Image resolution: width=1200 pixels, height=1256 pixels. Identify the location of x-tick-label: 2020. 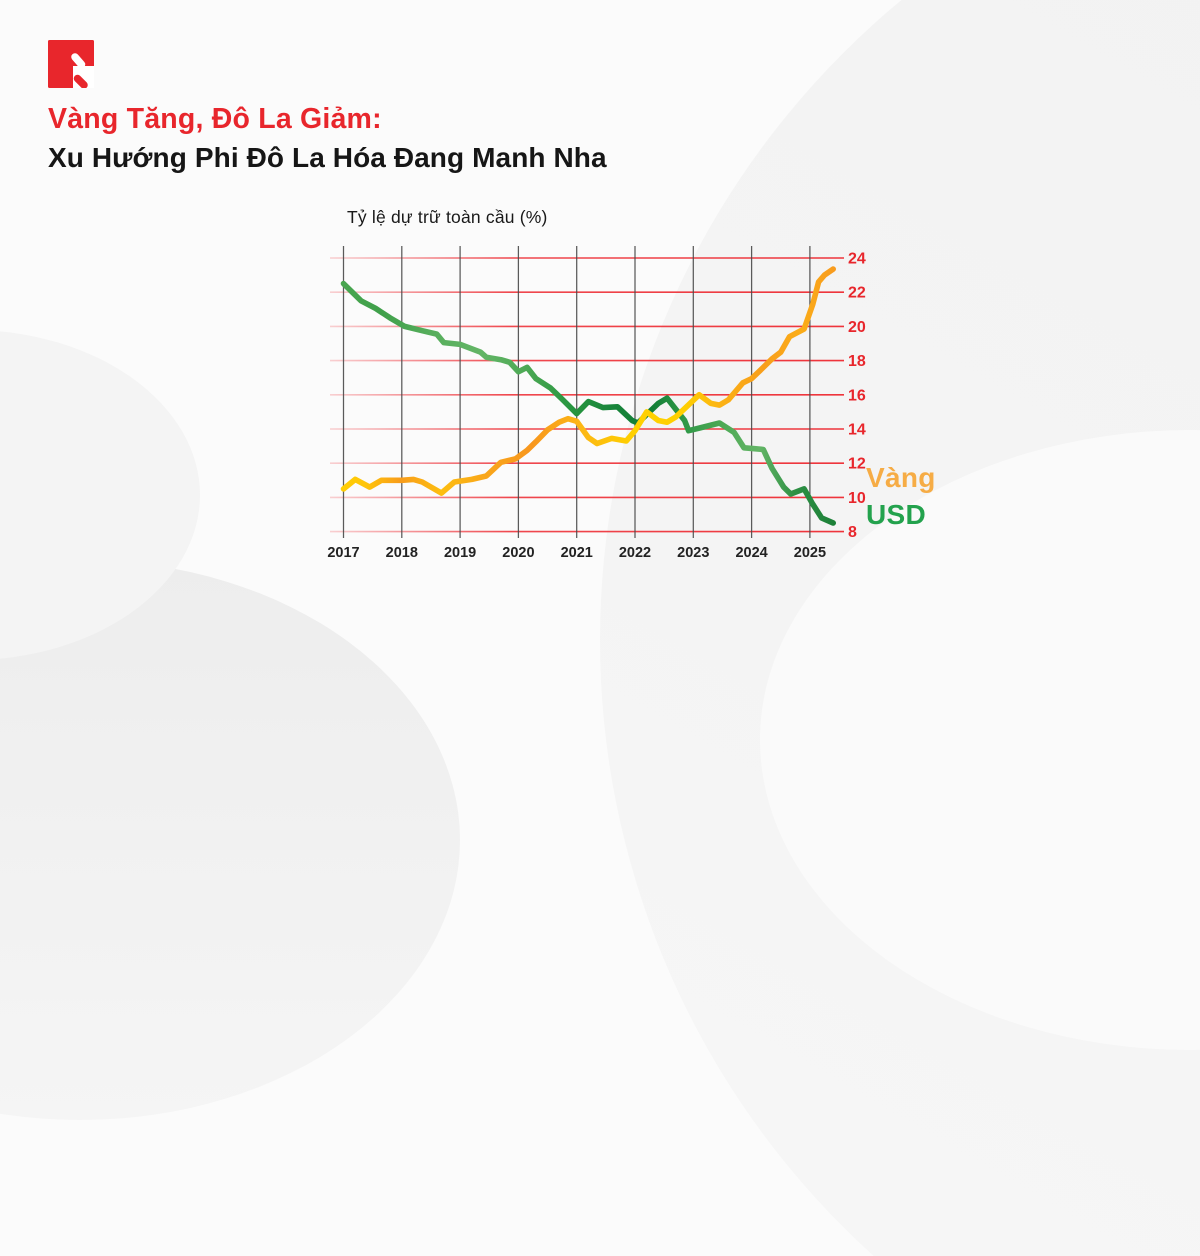
(518, 553).